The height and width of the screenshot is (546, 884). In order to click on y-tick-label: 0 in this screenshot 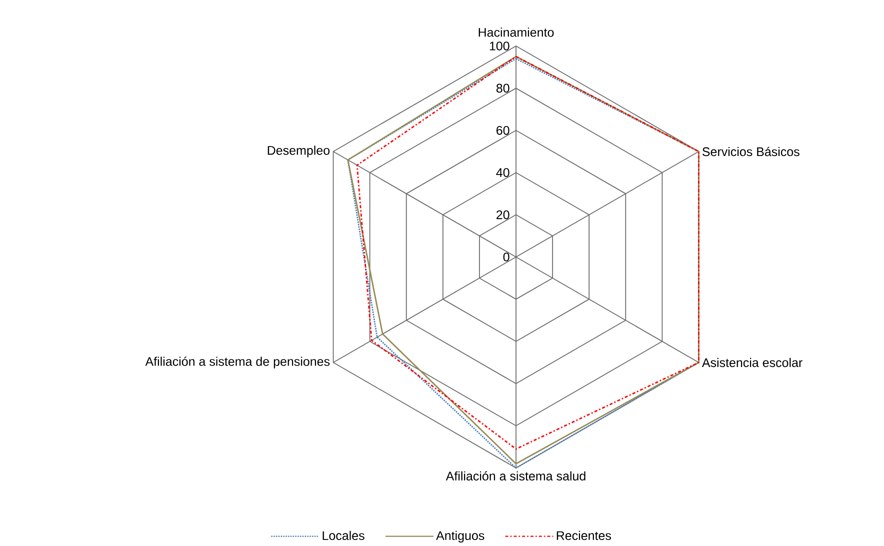, I will do `click(506, 257)`.